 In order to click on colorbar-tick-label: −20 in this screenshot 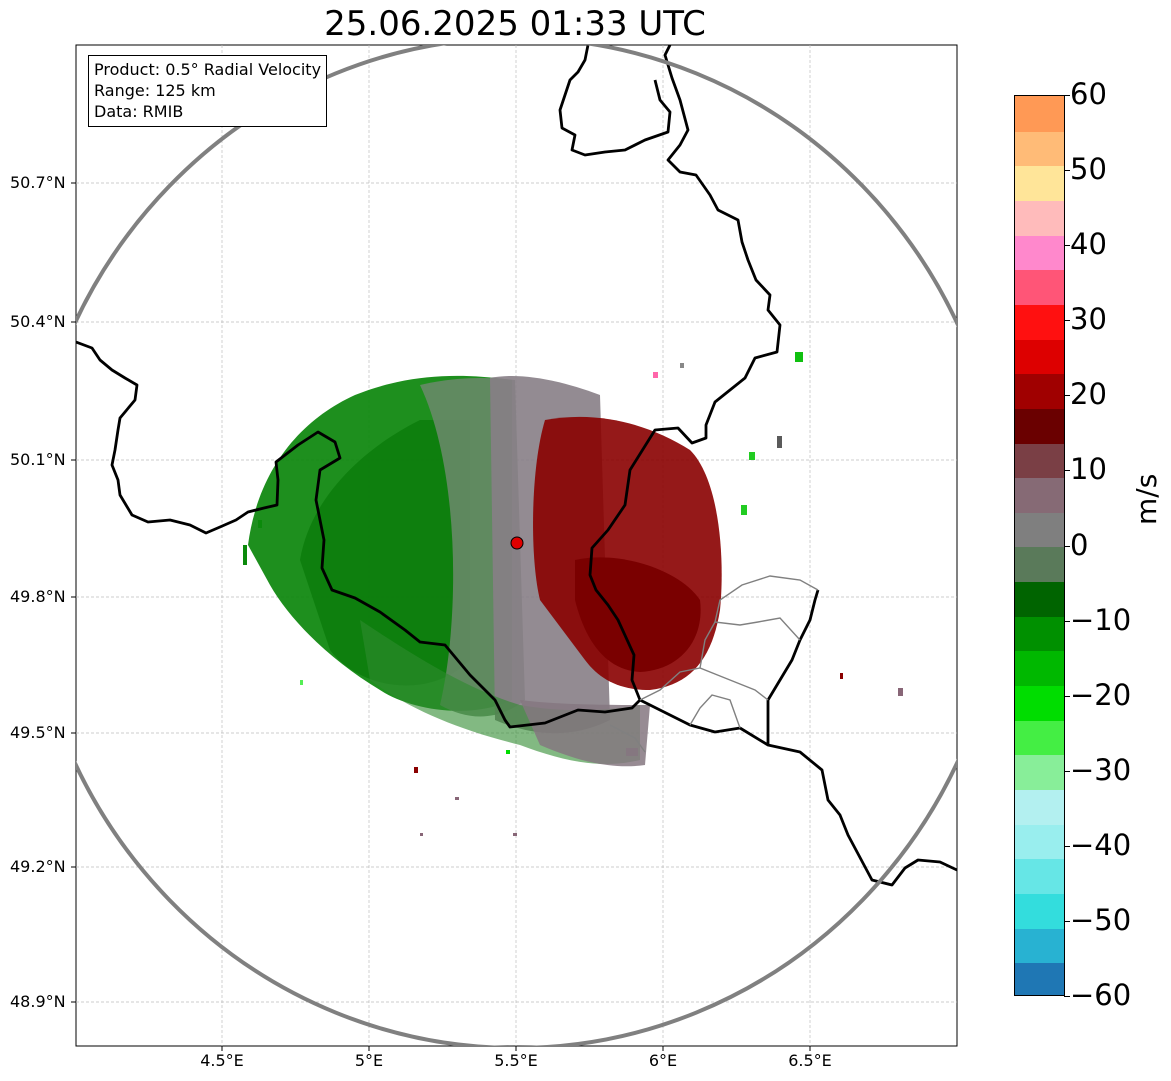, I will do `click(1101, 694)`.